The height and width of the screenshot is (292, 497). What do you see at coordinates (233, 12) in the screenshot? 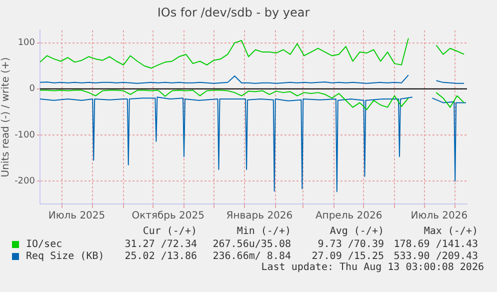
I see `chart-title: IOs for /dev/sdb - by year` at bounding box center [233, 12].